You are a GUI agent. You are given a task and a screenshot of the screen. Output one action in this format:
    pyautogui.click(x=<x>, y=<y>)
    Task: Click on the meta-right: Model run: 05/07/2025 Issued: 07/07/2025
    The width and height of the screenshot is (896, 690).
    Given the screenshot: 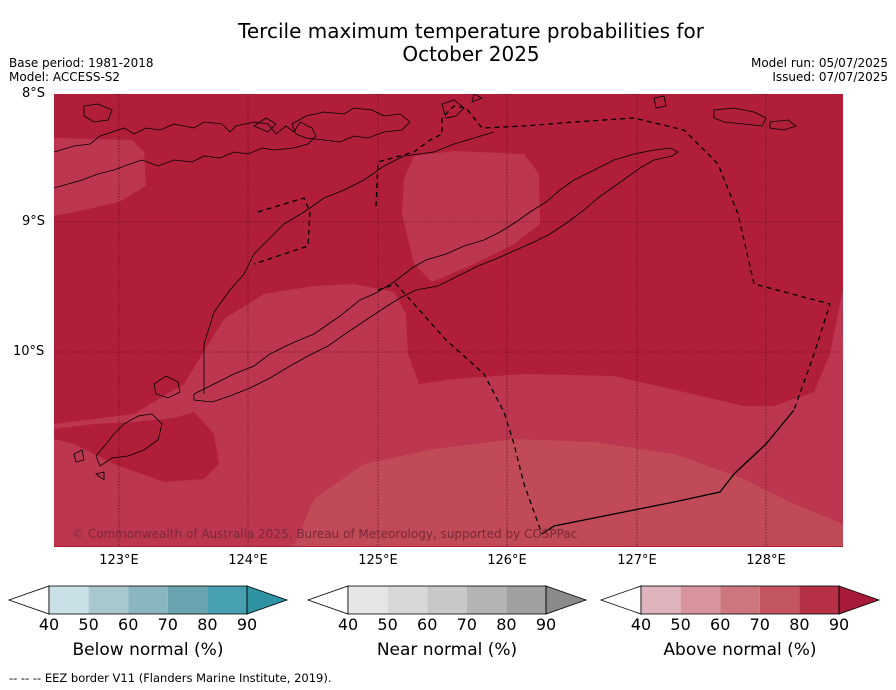 What is the action you would take?
    pyautogui.click(x=819, y=70)
    